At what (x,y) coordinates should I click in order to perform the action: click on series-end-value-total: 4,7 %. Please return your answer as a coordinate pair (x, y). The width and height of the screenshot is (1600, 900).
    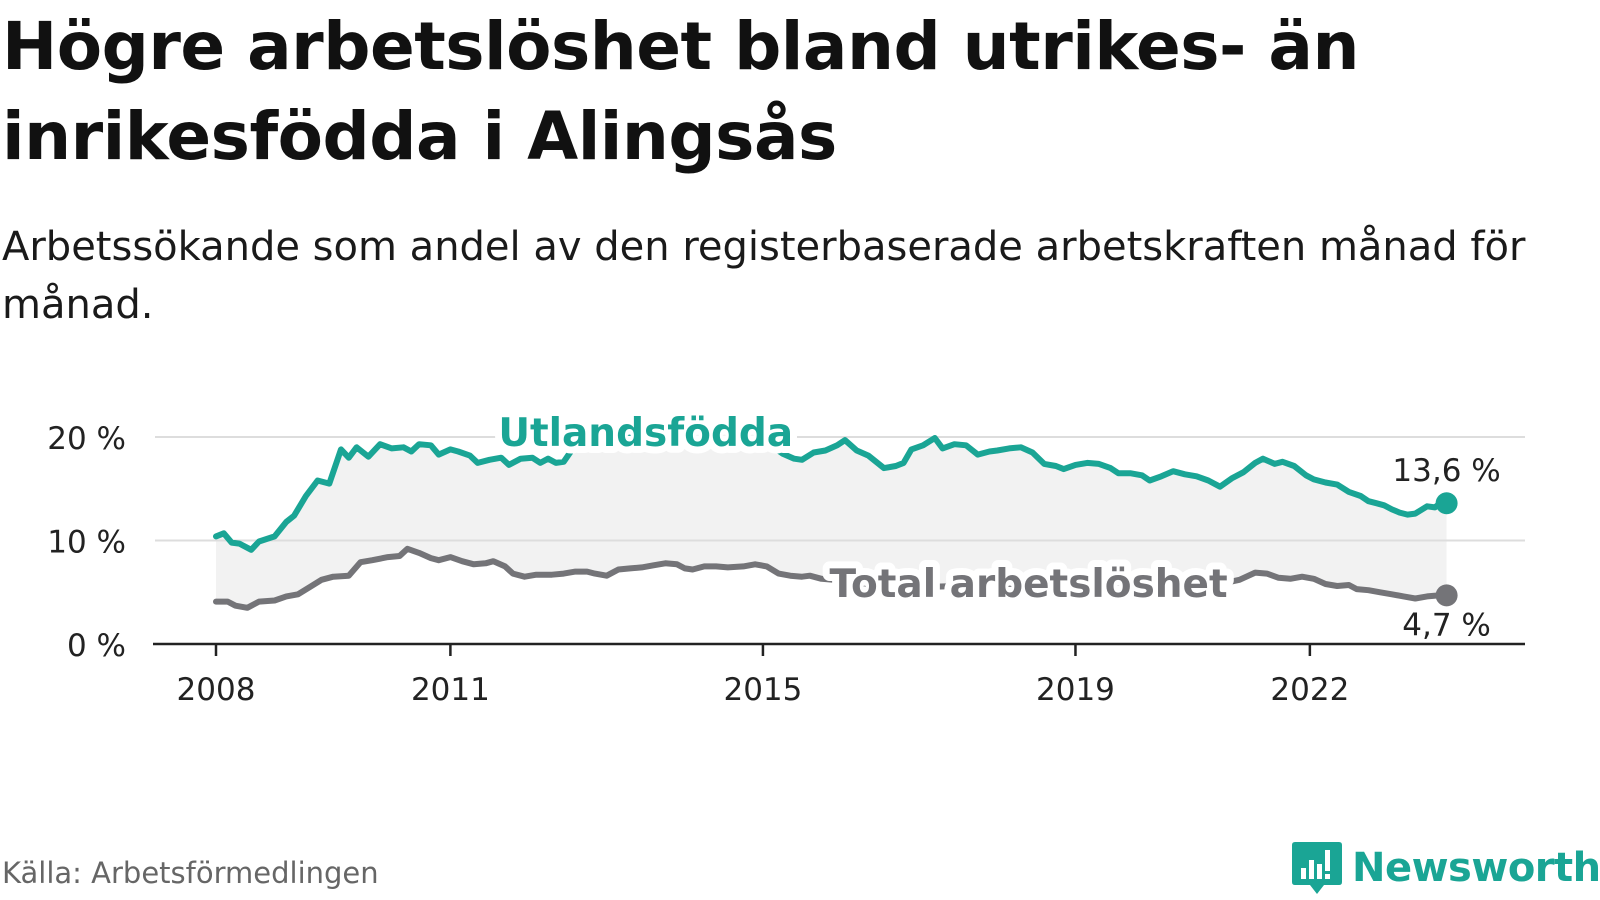
    Looking at the image, I should click on (1446, 625).